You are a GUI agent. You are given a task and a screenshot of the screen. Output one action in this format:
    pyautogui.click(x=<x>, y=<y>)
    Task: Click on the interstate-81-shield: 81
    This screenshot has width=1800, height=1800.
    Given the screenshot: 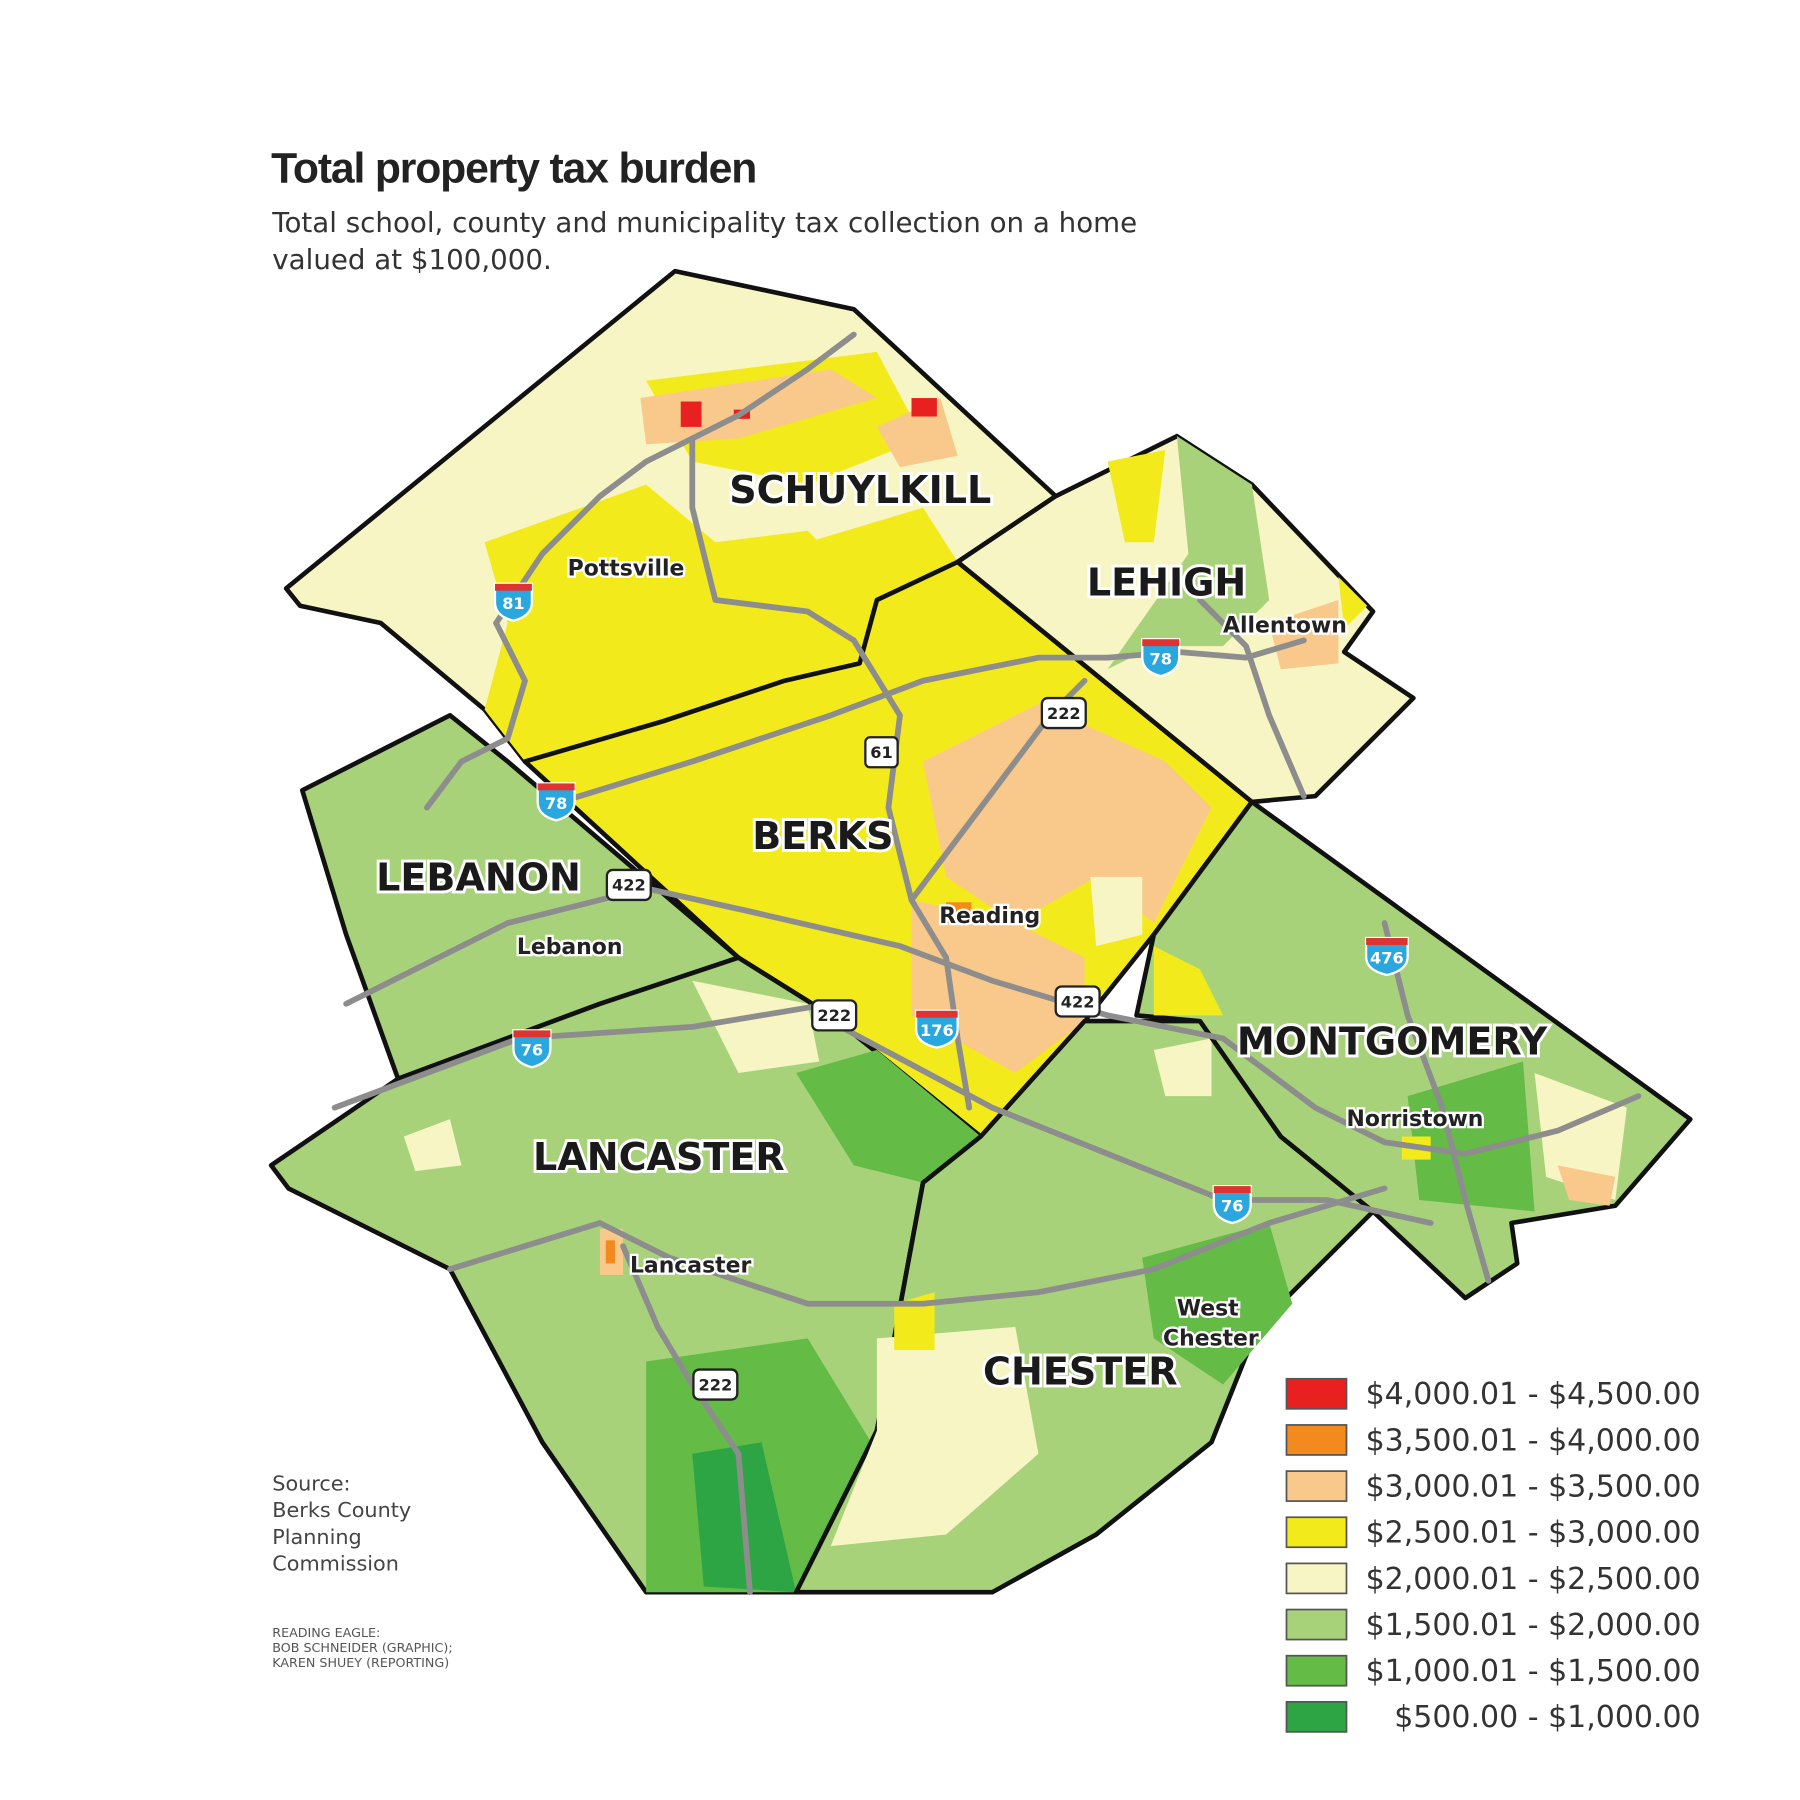 What is the action you would take?
    pyautogui.click(x=513, y=602)
    